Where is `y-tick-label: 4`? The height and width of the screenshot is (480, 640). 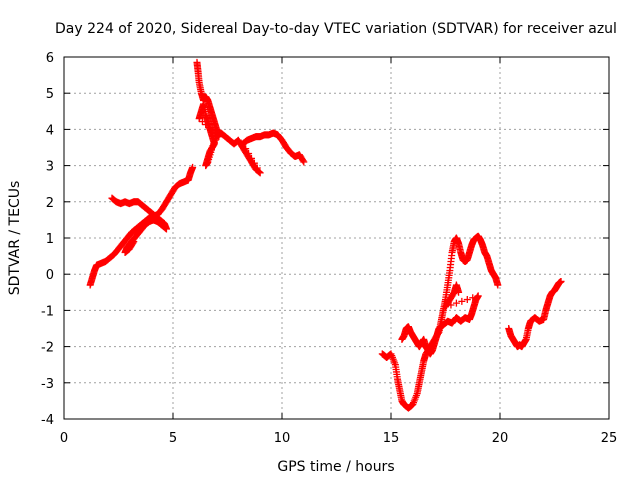
y-tick-label: 4 is located at coordinates (50, 130).